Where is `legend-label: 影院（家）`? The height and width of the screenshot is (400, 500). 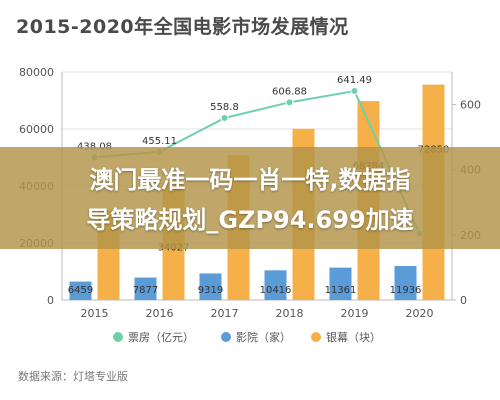 legend-label: 影院（家） is located at coordinates (263, 337).